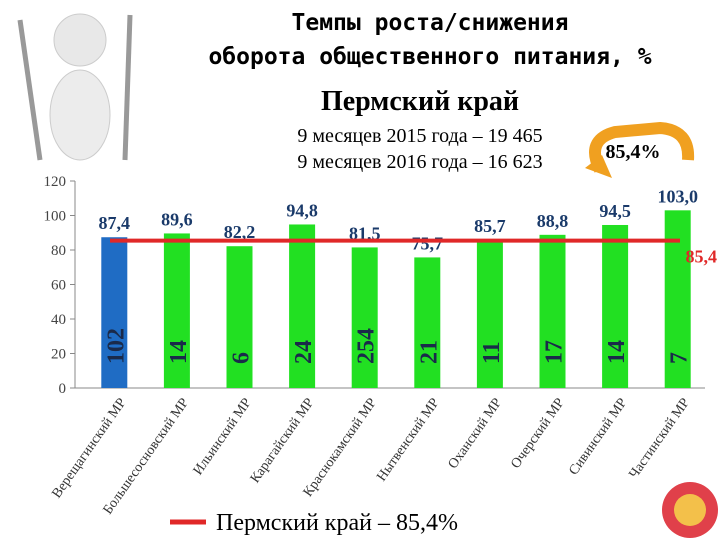 This screenshot has height=545, width=720. What do you see at coordinates (177, 219) in the screenshot?
I see `value-label: 89,6` at bounding box center [177, 219].